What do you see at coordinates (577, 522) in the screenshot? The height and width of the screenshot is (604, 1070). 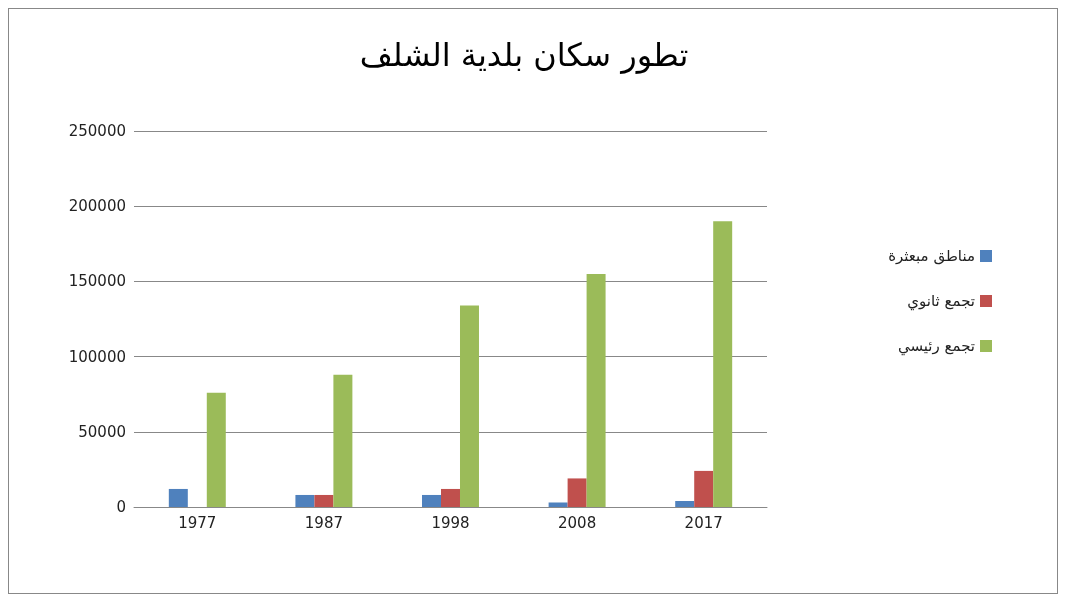 I see `x-tick-label: 2008` at bounding box center [577, 522].